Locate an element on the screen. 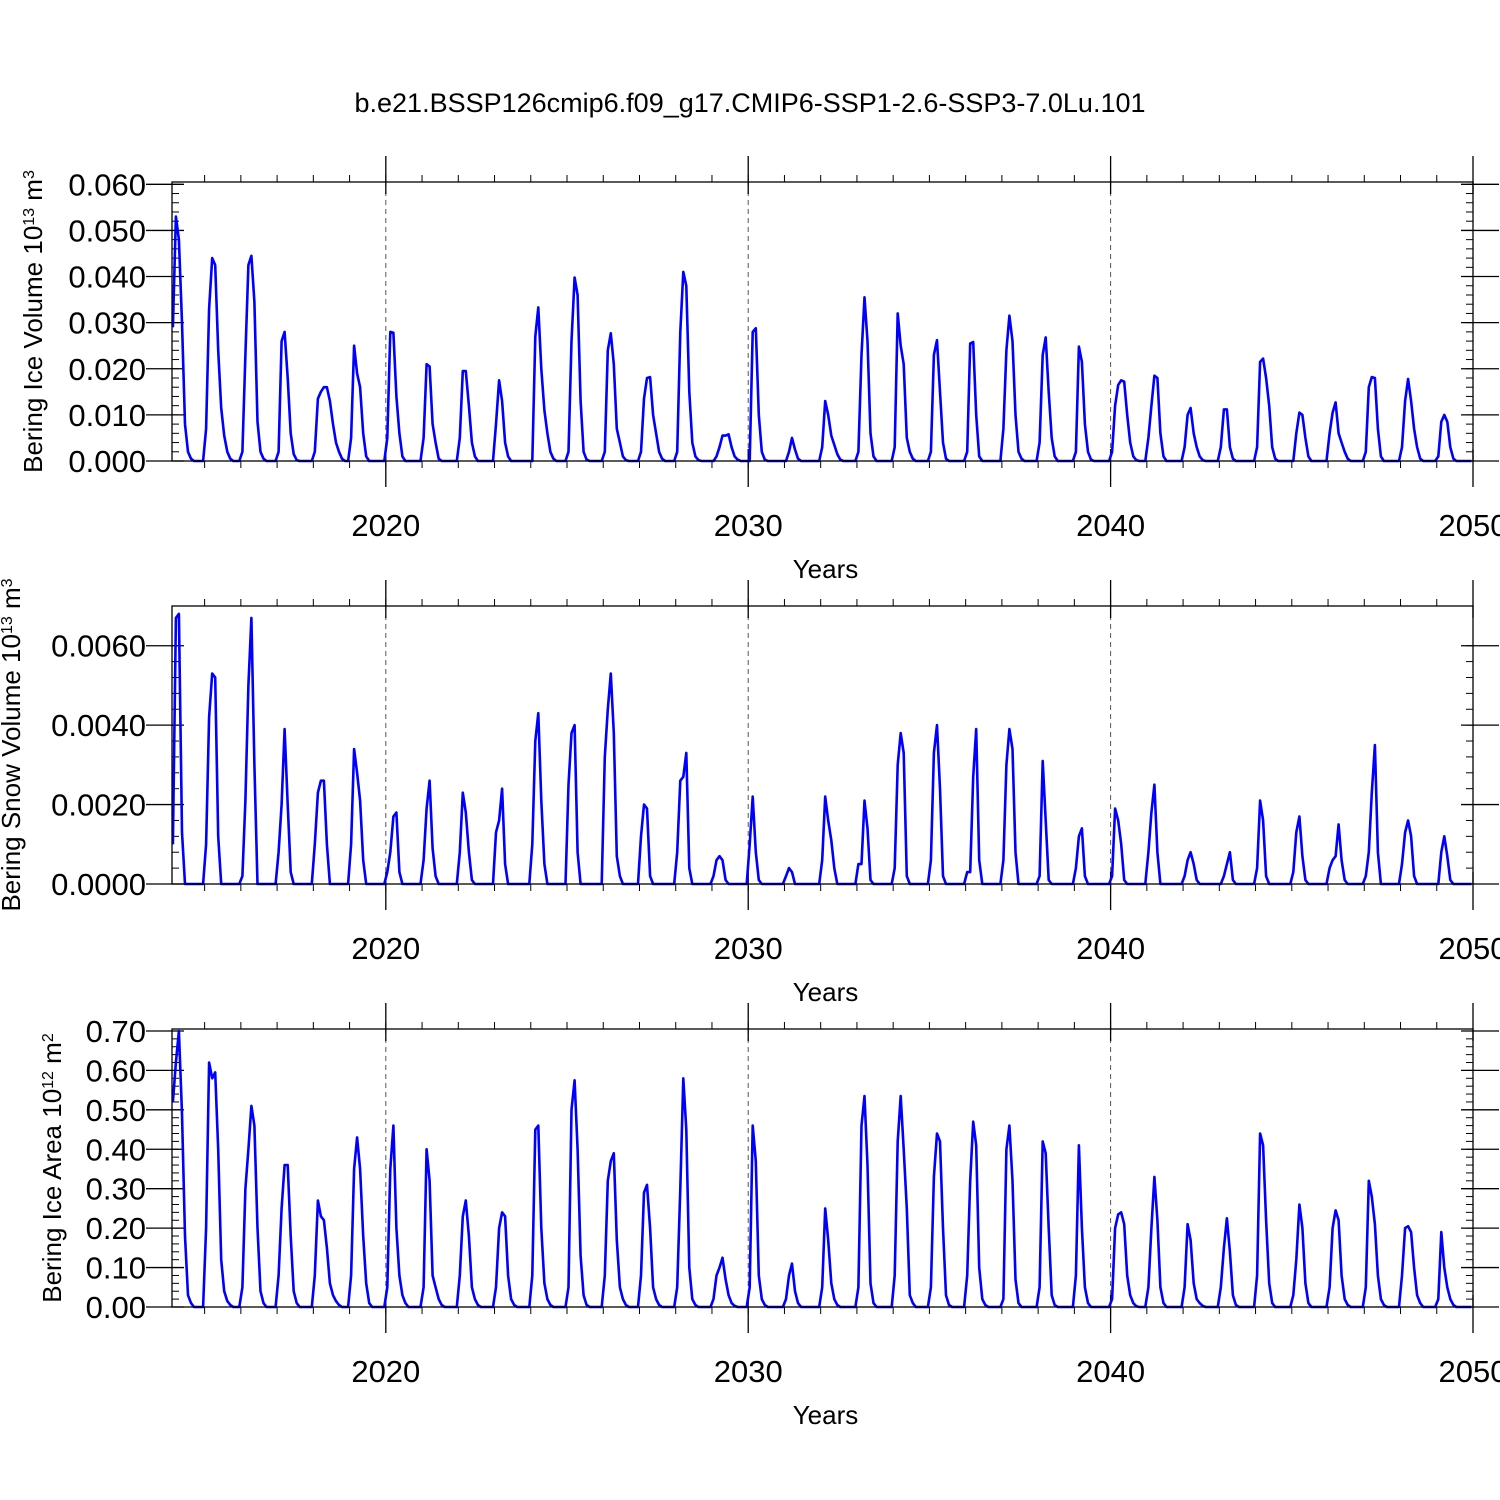  y-tick-label: 0.60 is located at coordinates (116, 1070).